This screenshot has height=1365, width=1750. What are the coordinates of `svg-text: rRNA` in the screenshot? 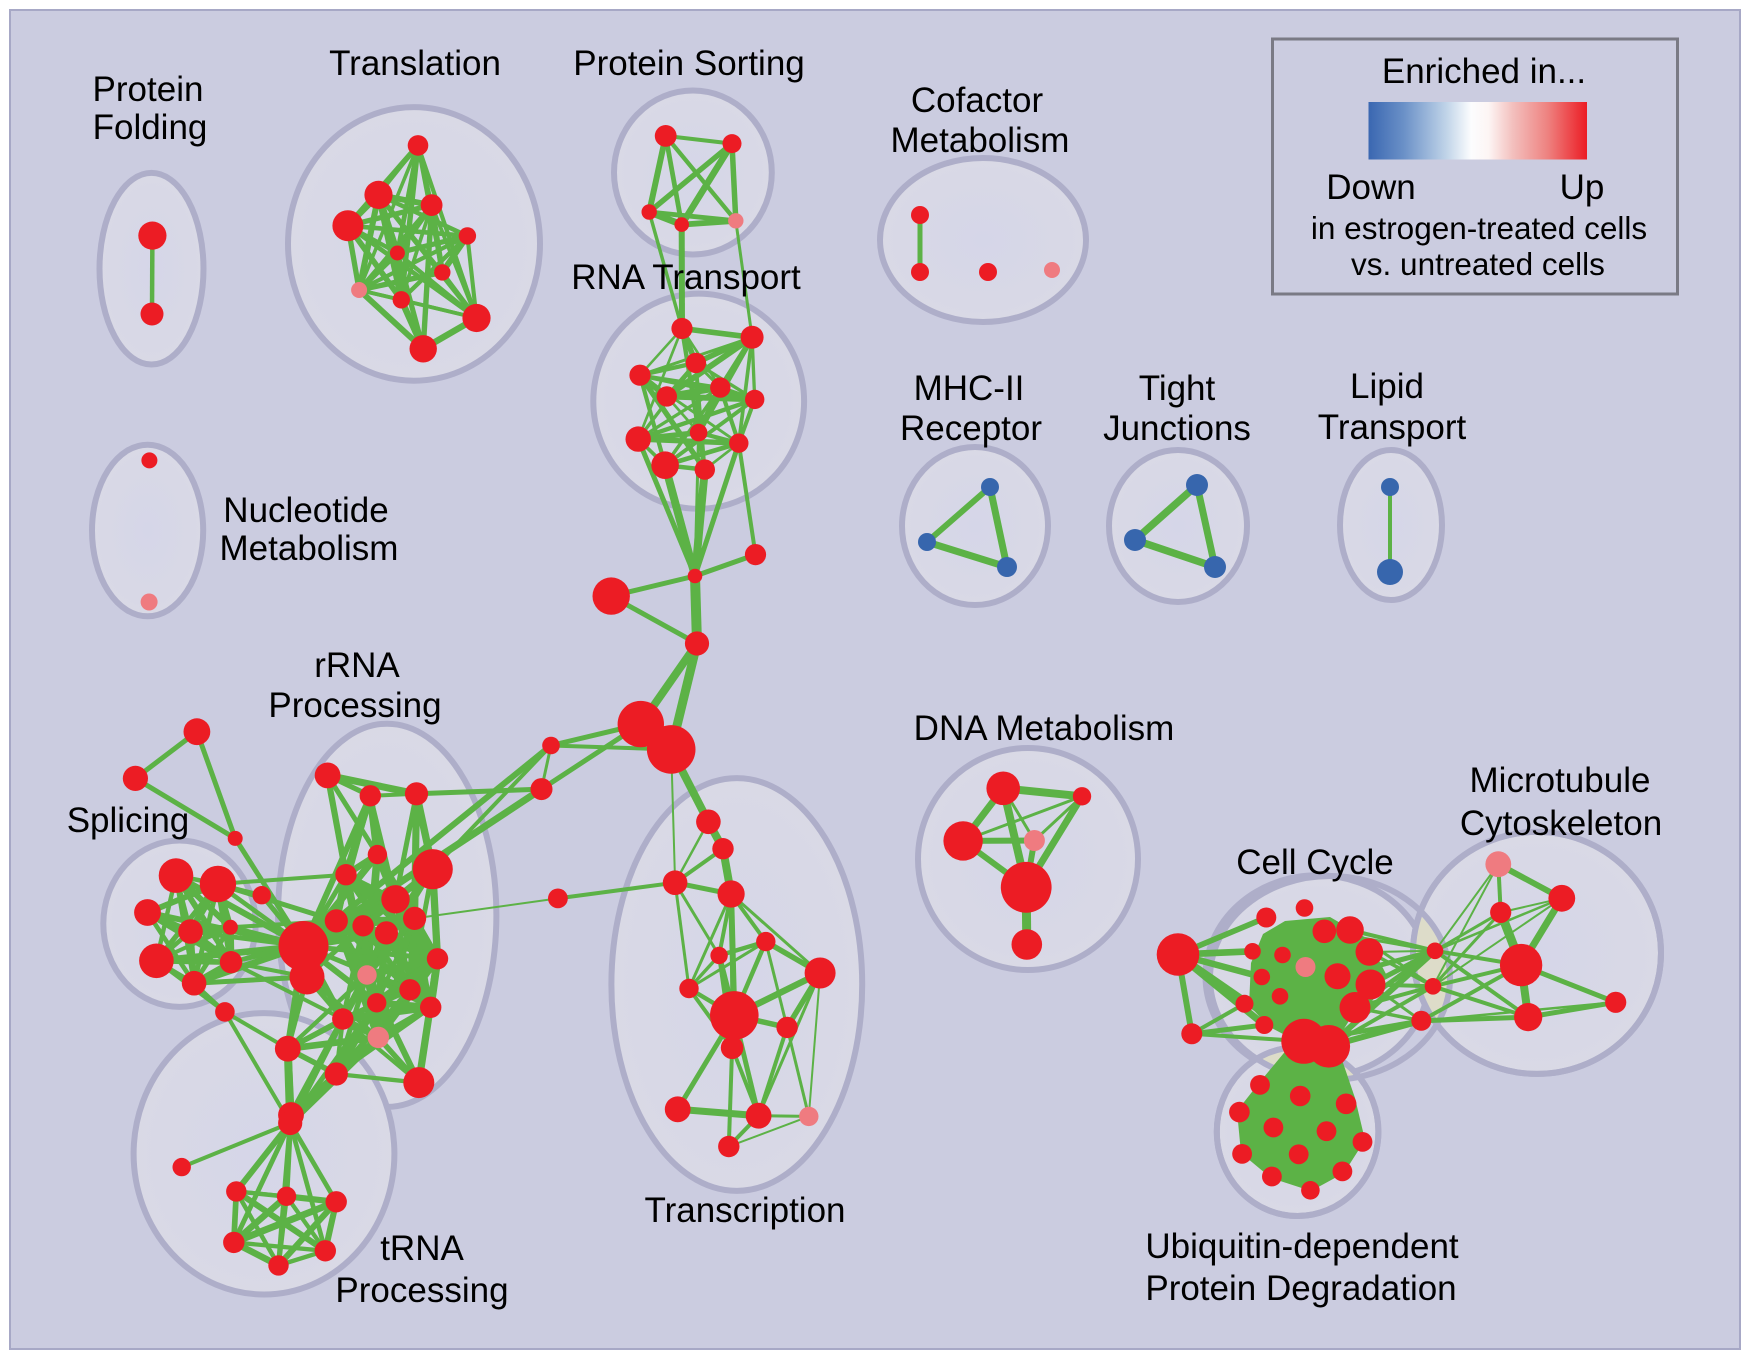 It's located at (357, 665).